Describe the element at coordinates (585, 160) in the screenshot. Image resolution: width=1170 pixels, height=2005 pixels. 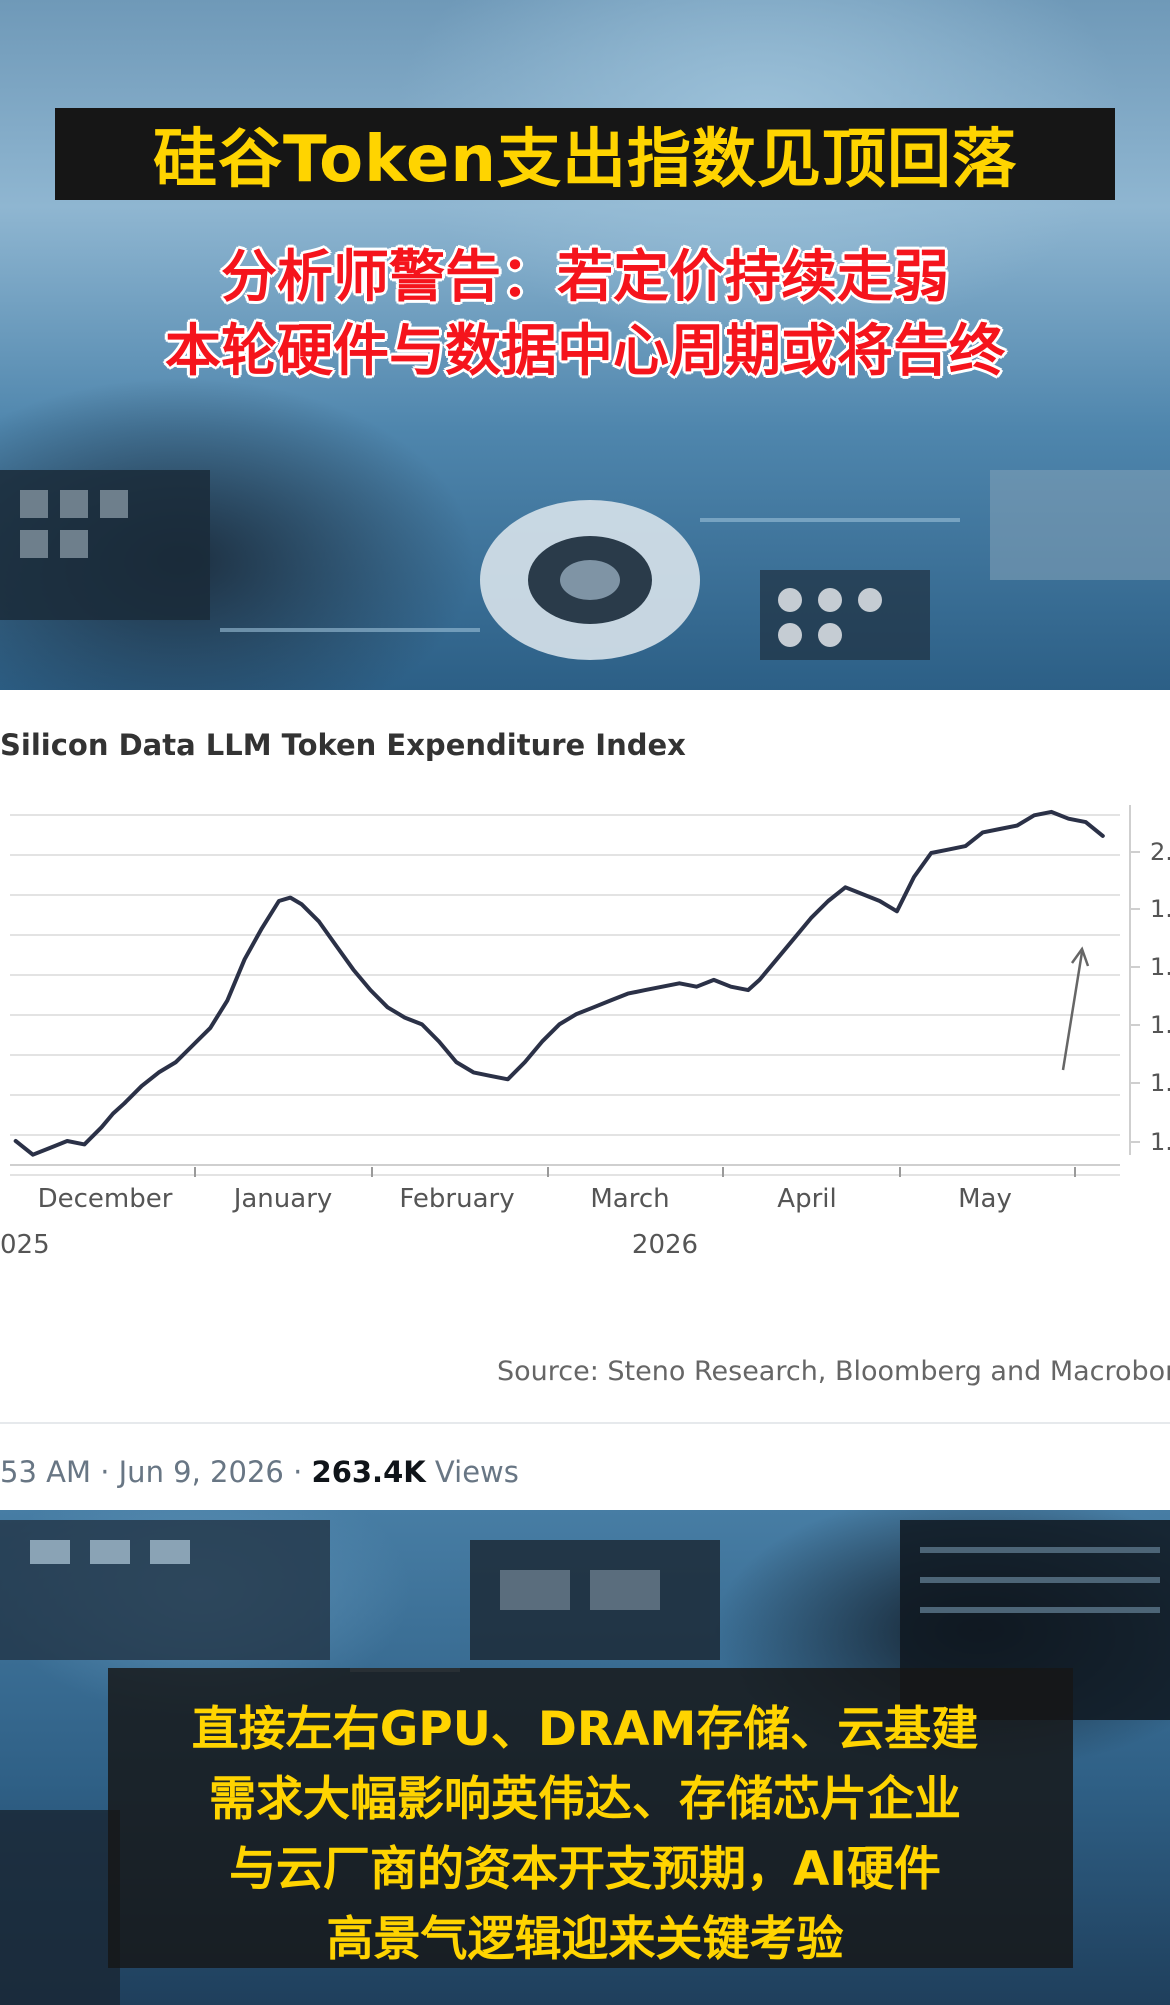
I see `headline-title: 硅谷Token支出指数见顶回落` at that location.